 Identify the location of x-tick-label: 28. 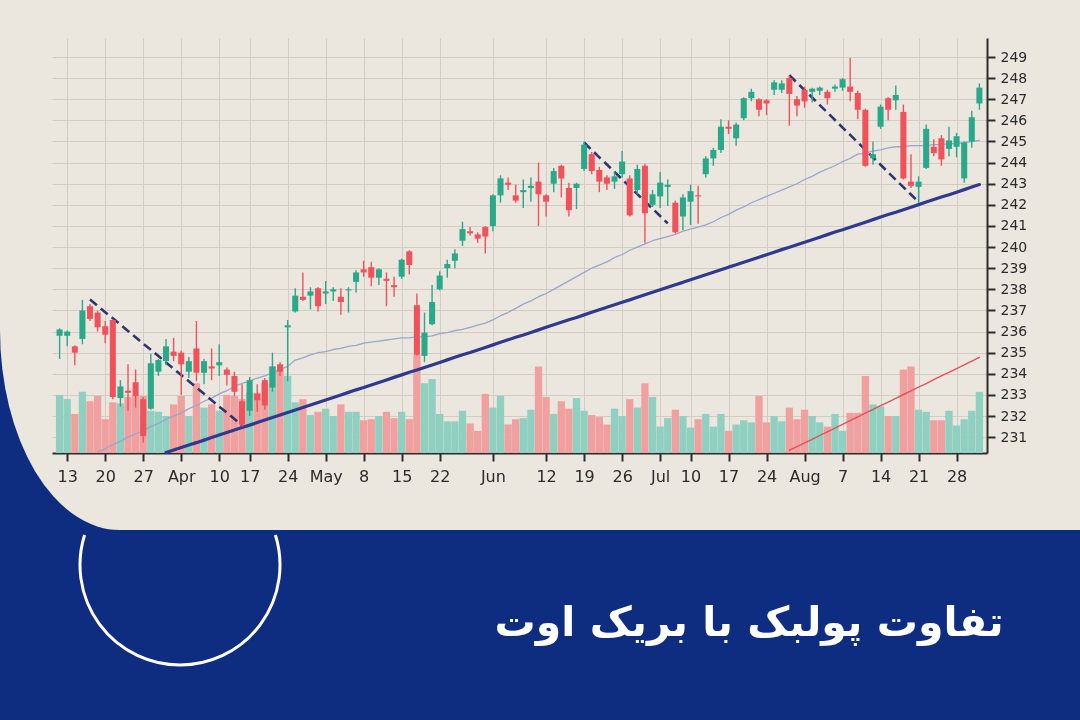
(957, 476).